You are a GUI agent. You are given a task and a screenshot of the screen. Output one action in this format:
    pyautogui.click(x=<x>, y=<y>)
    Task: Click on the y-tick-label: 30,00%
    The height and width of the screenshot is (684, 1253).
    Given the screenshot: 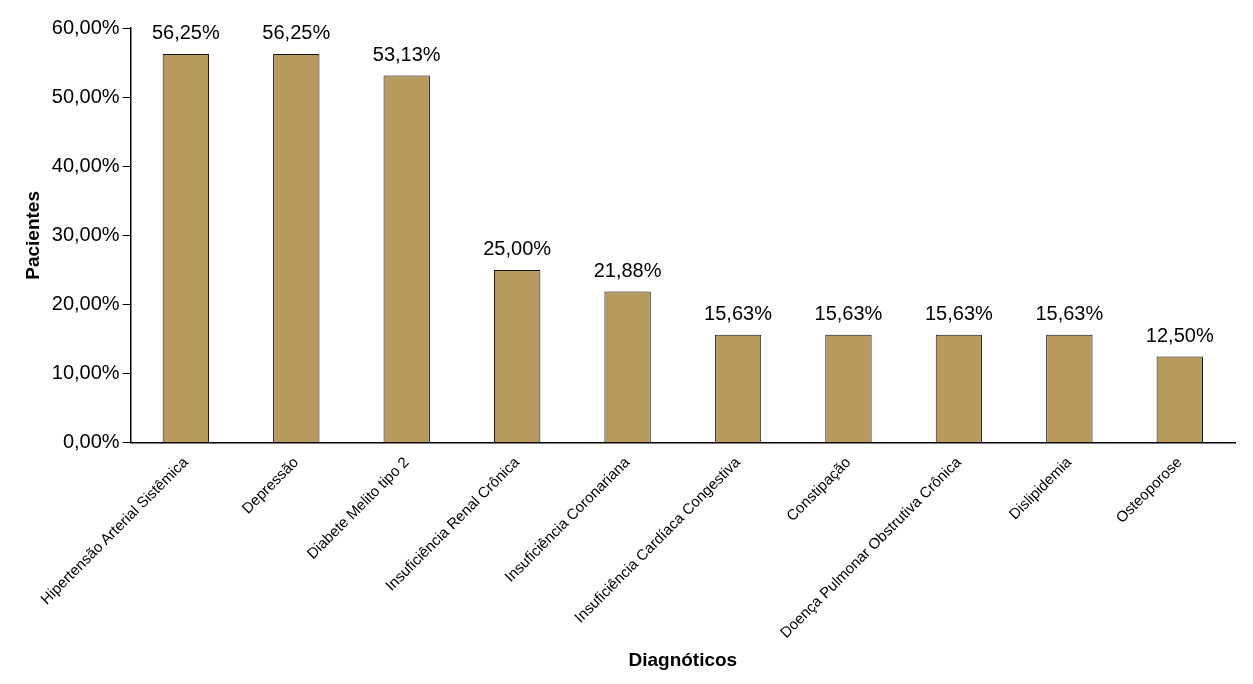 What is the action you would take?
    pyautogui.click(x=85, y=233)
    